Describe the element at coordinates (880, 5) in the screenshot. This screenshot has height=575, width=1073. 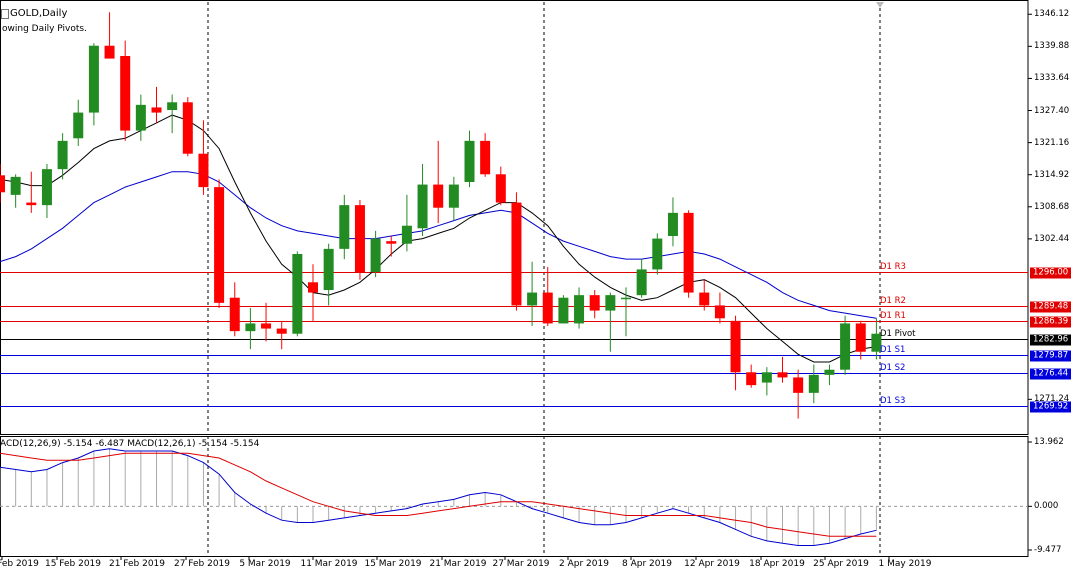
I see `chart-shift-marker` at that location.